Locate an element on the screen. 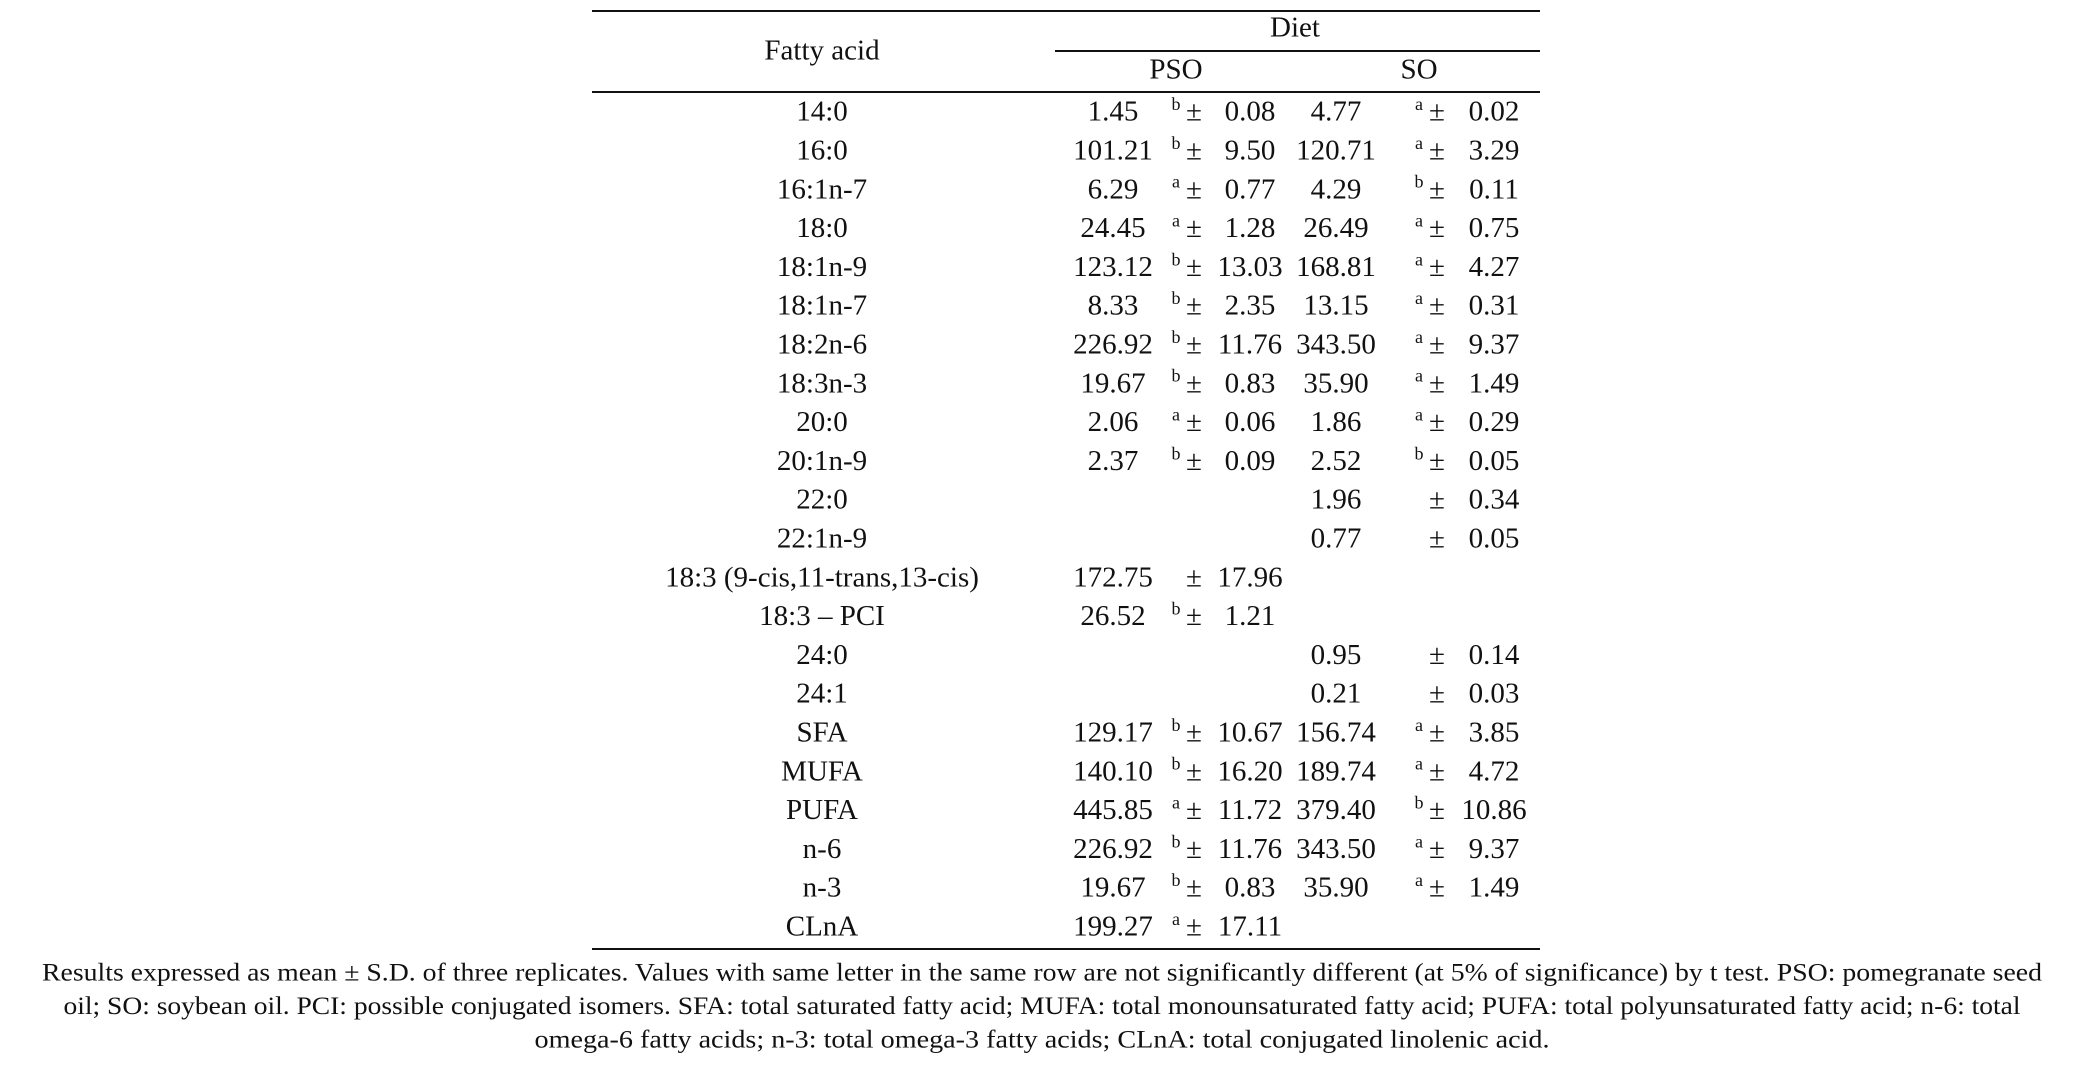 This screenshot has height=1068, width=2084. mean-value: 4.77 is located at coordinates (1336, 112).